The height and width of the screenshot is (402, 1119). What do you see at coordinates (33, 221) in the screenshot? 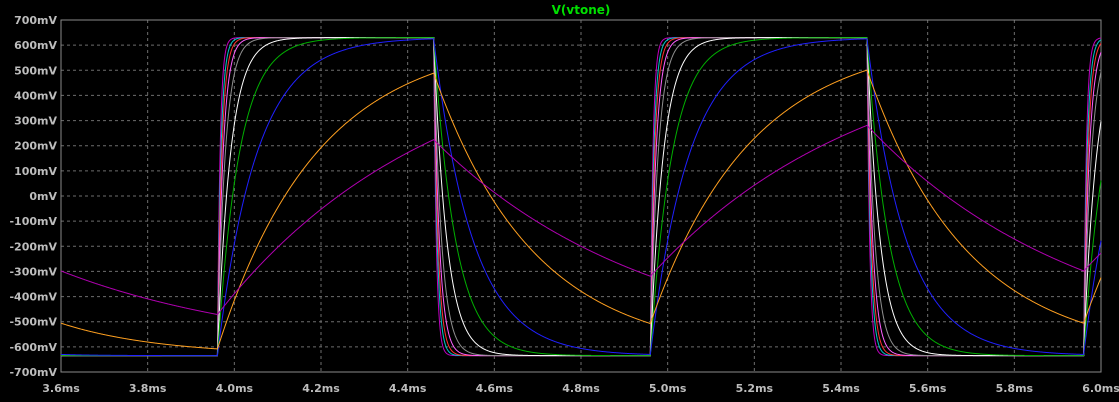
I see `y-tick-label: -100mV` at bounding box center [33, 221].